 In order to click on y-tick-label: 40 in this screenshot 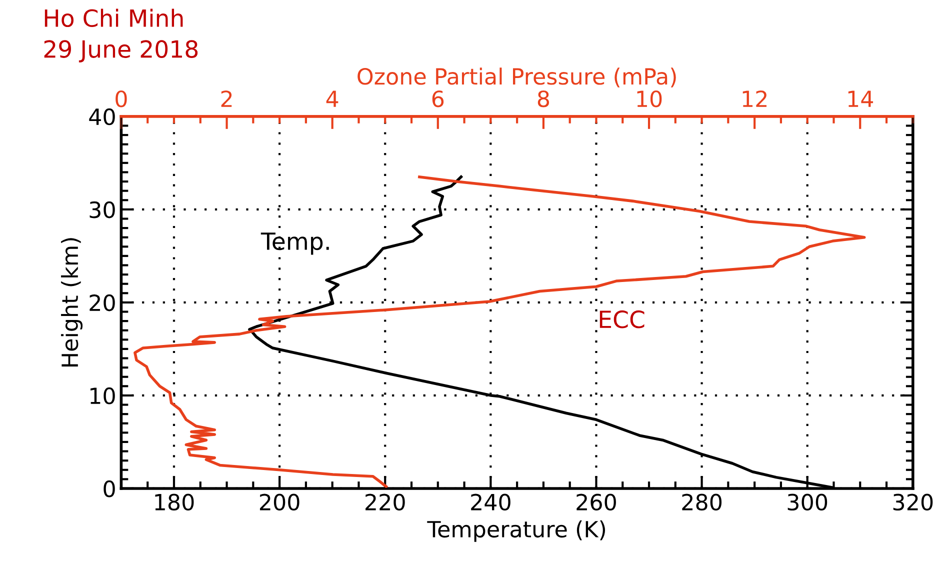, I will do `click(102, 117)`.